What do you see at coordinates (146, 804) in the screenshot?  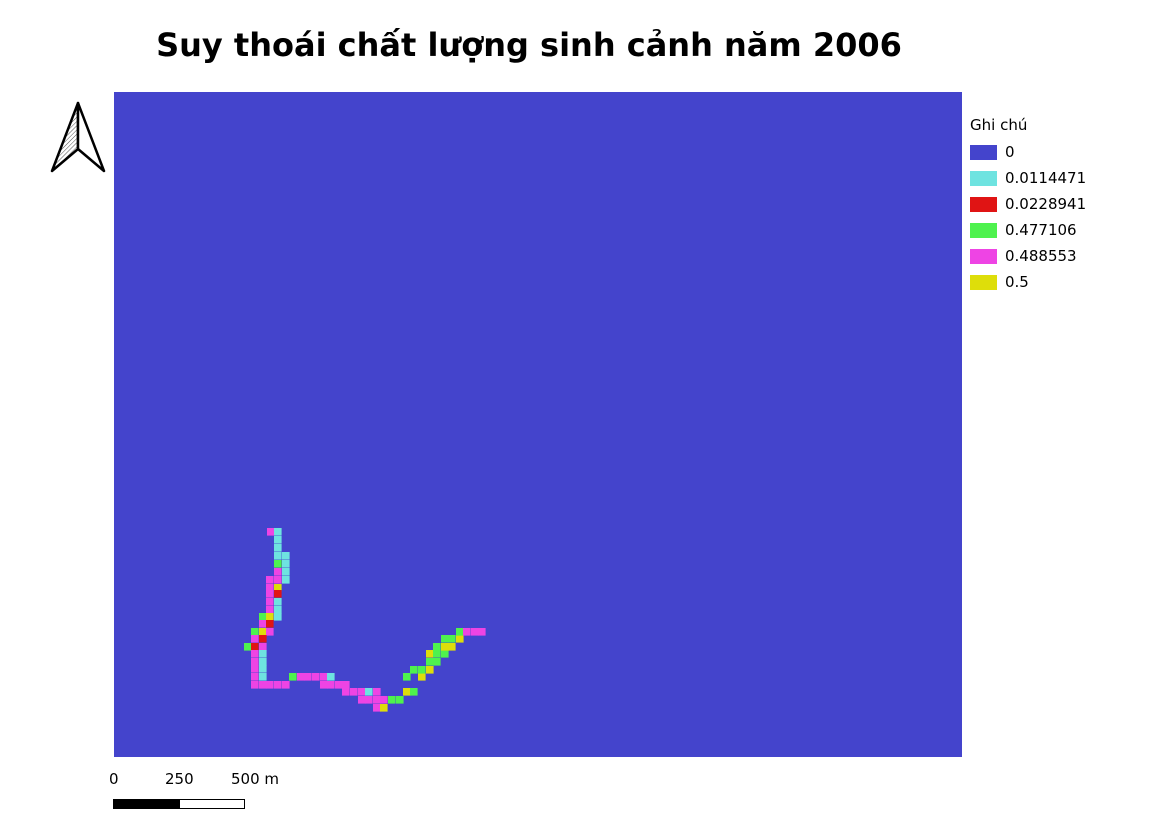 I see `scale-bar-segment-black` at bounding box center [146, 804].